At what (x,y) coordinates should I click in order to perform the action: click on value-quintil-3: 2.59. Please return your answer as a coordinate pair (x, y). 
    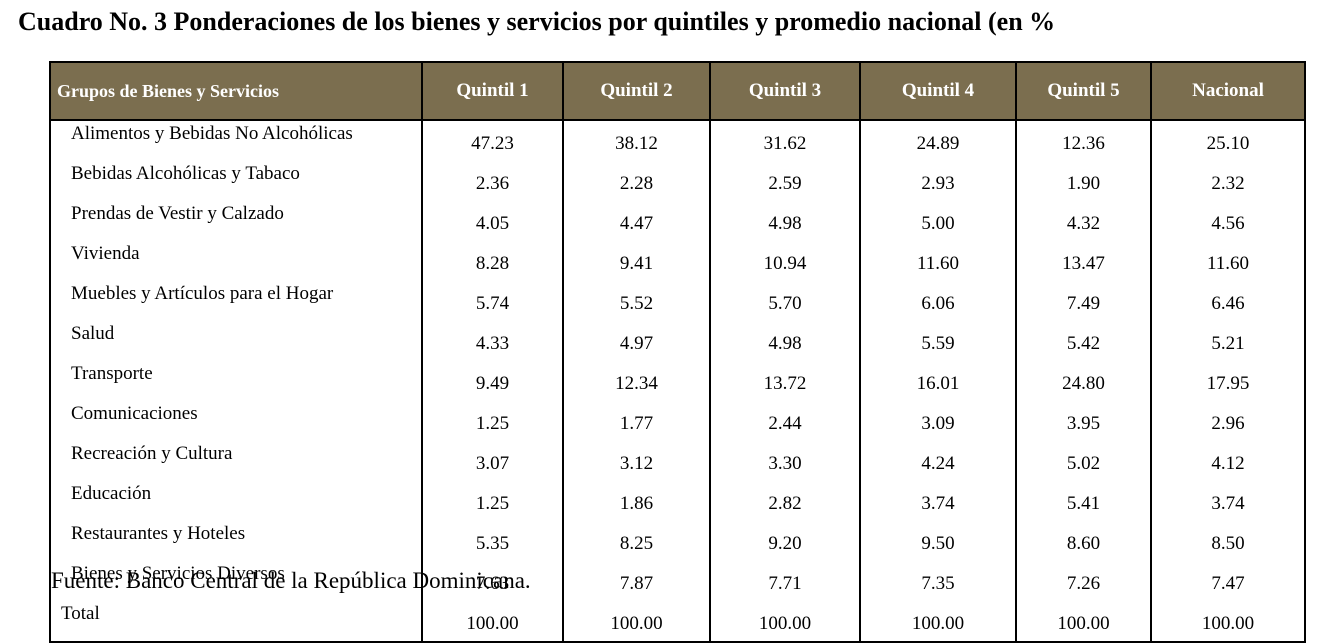
    Looking at the image, I should click on (785, 181).